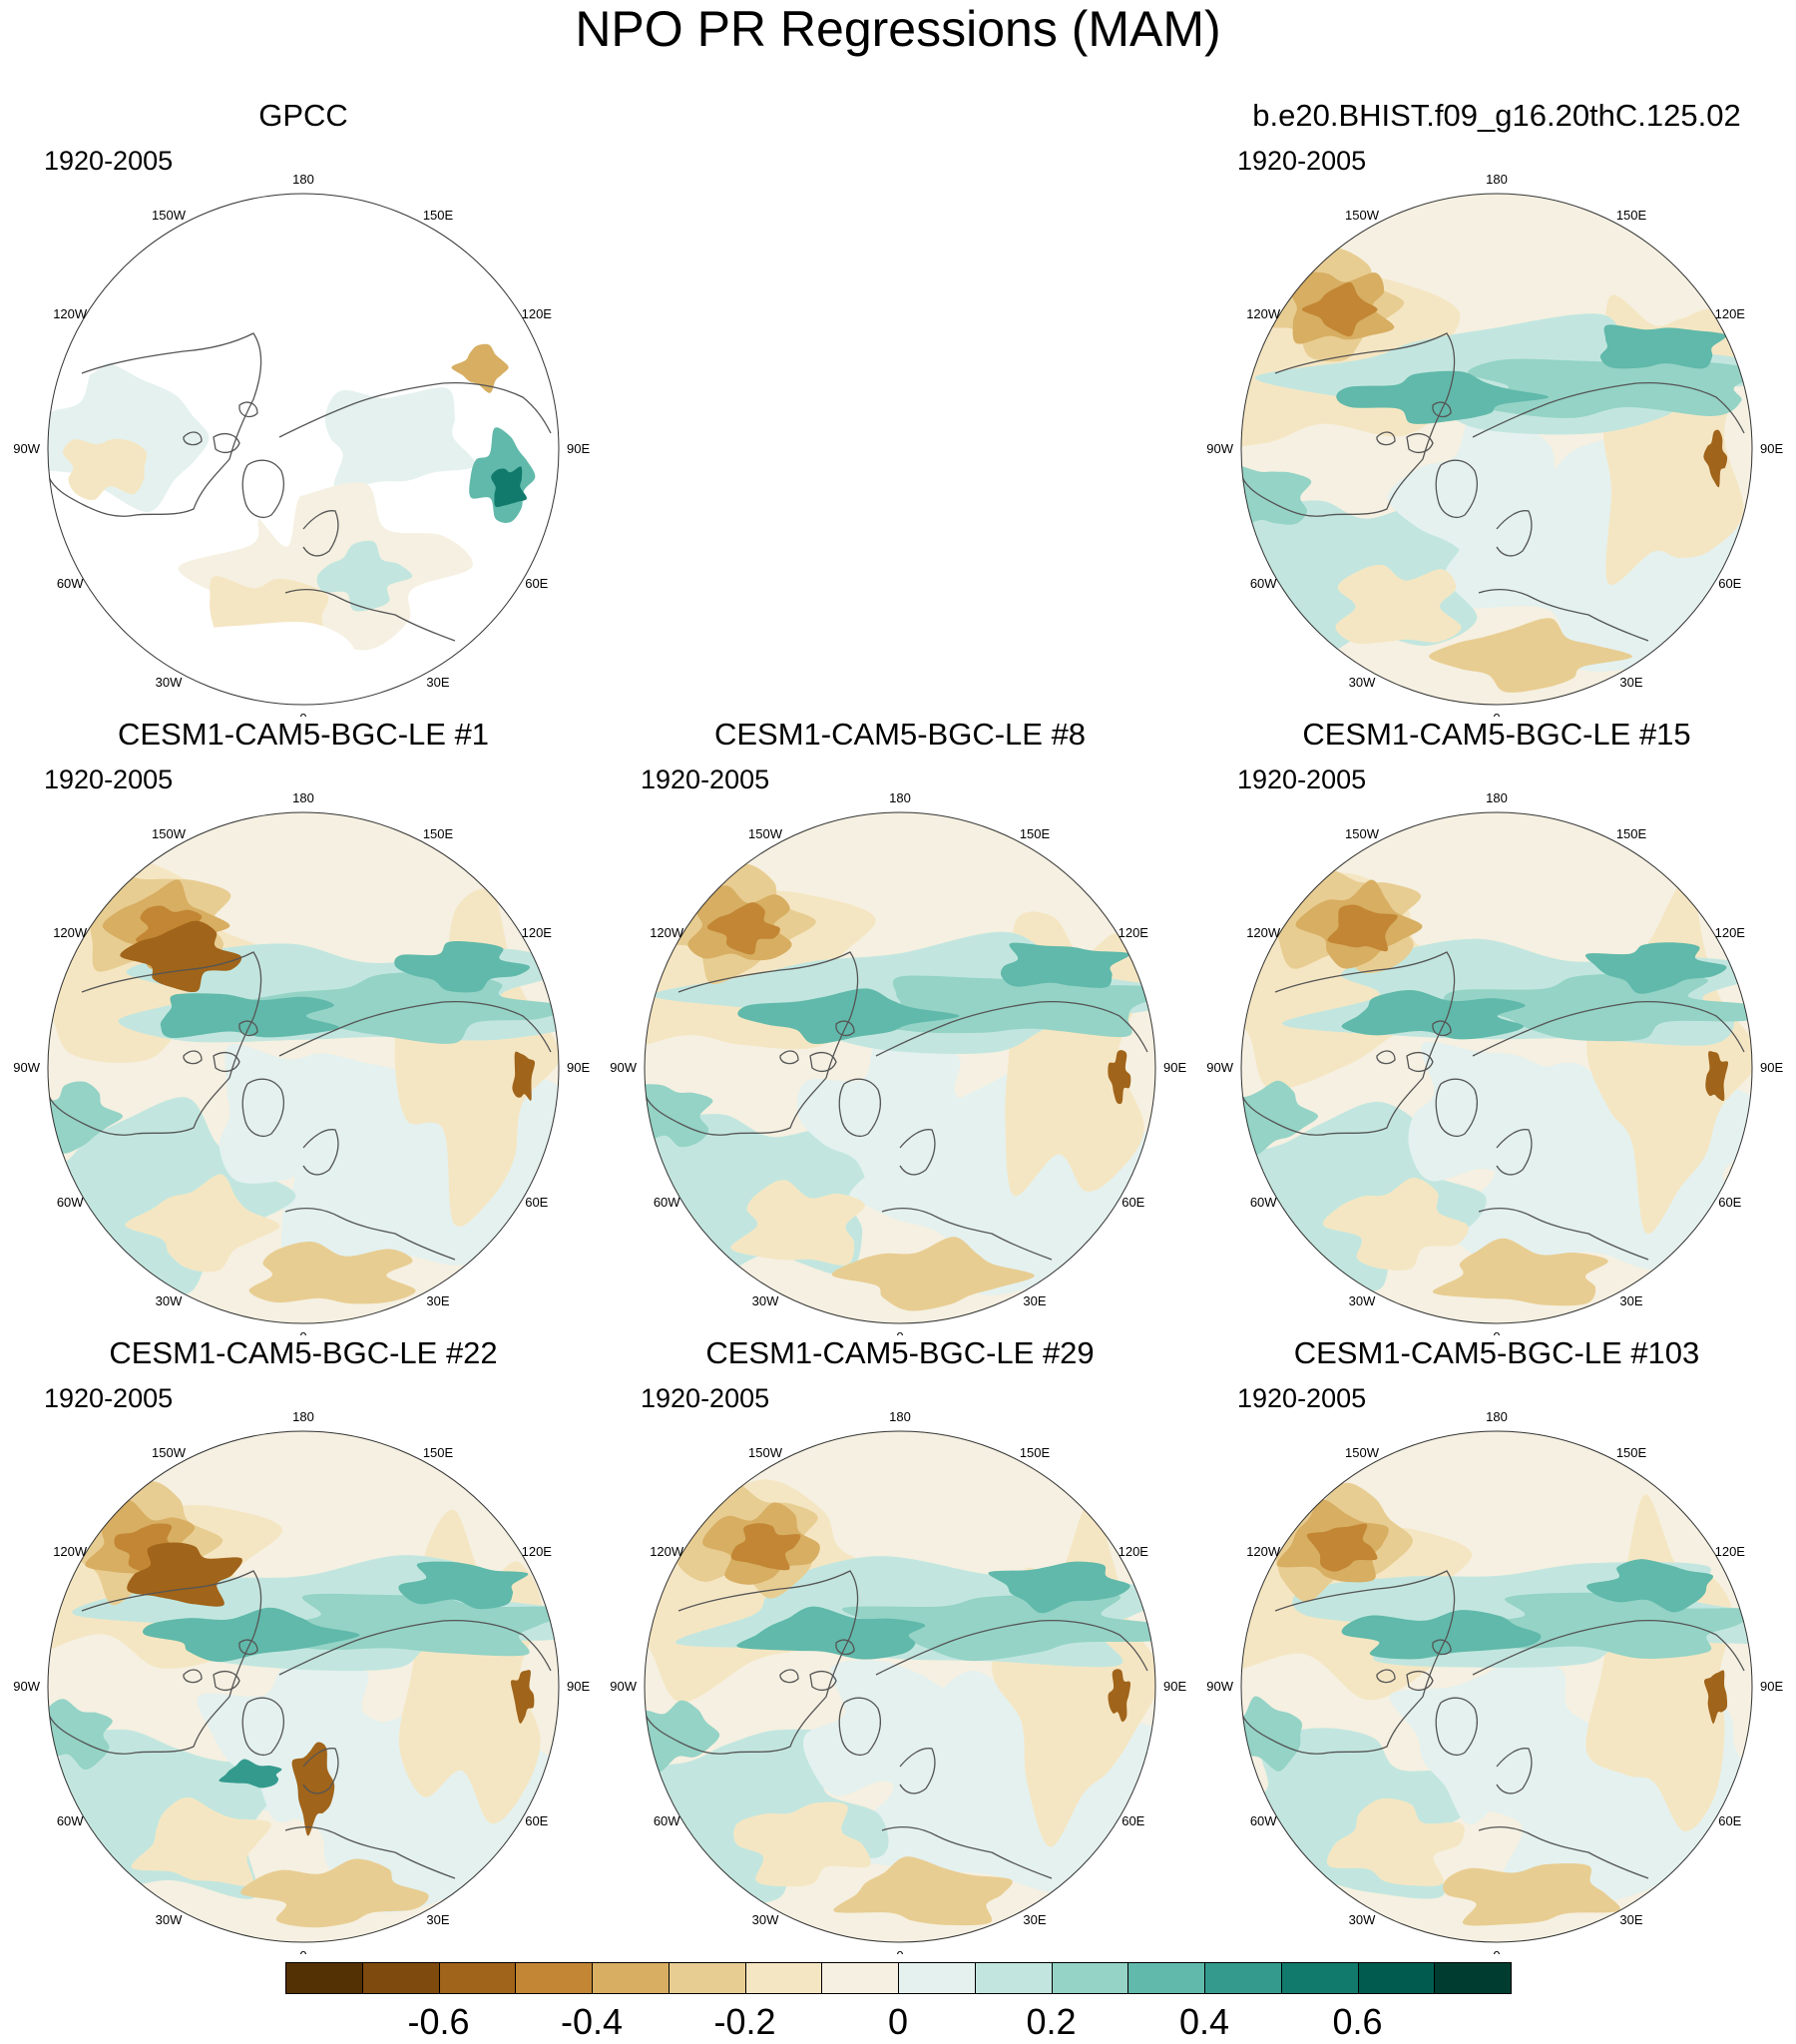 This screenshot has width=1796, height=2044. Describe the element at coordinates (898, 2021) in the screenshot. I see `colorbar-tick-label: 0` at that location.